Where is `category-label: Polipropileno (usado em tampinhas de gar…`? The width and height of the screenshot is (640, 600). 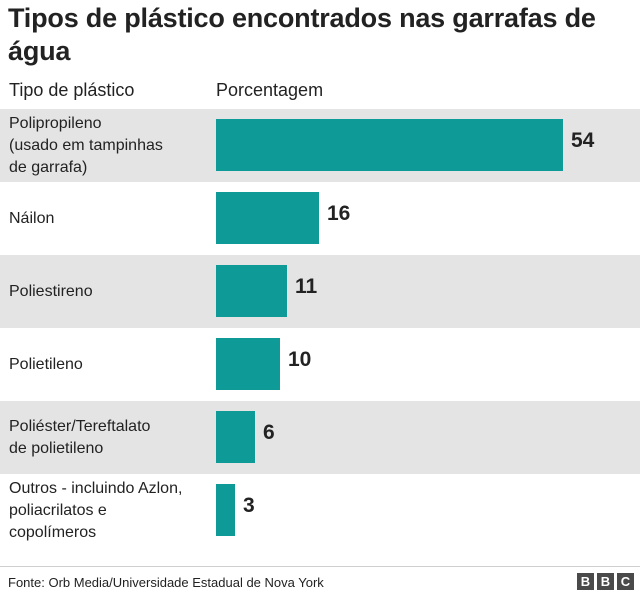 category-label: Polipropileno (usado em tampinhas de gar… is located at coordinates (86, 145).